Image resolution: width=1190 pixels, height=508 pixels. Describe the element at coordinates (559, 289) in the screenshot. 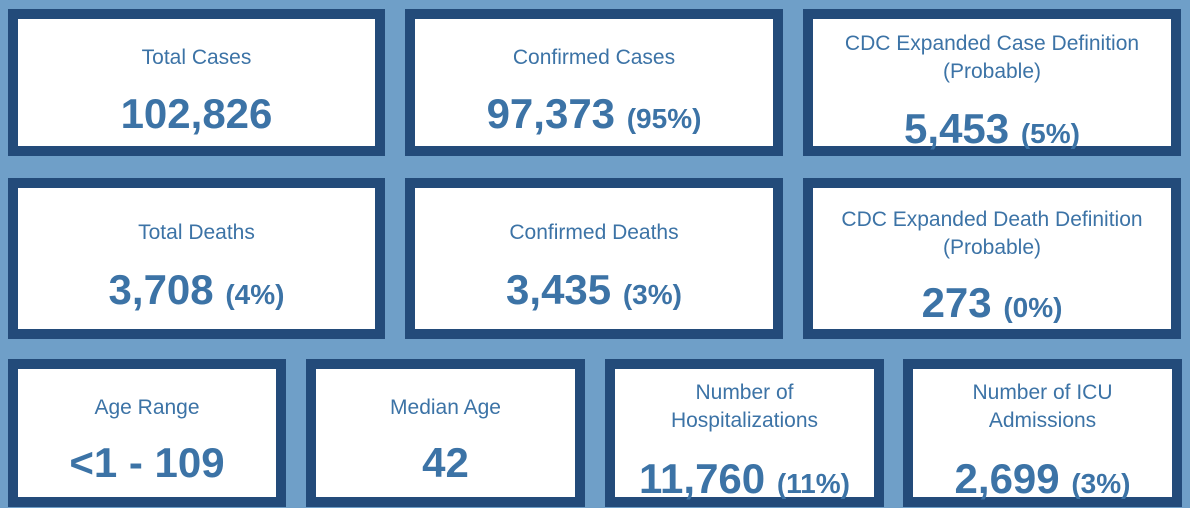

I see `confirmed-deaths-number: 3,435` at that location.